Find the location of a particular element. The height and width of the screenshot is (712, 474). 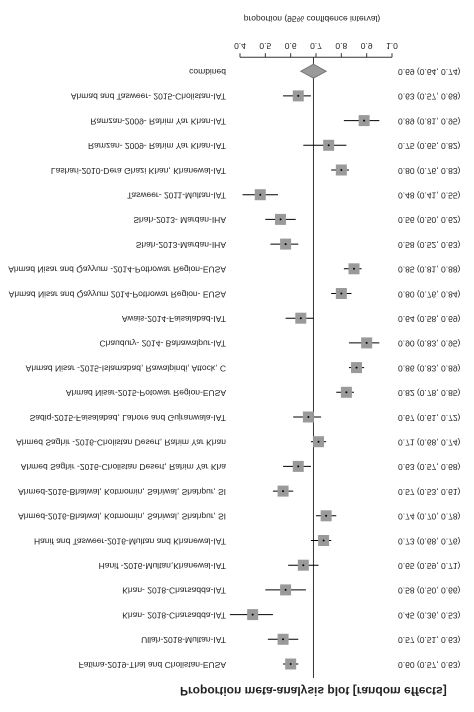

ci-label: 0.86 (0.83, 0.89) is located at coordinates (429, 368).